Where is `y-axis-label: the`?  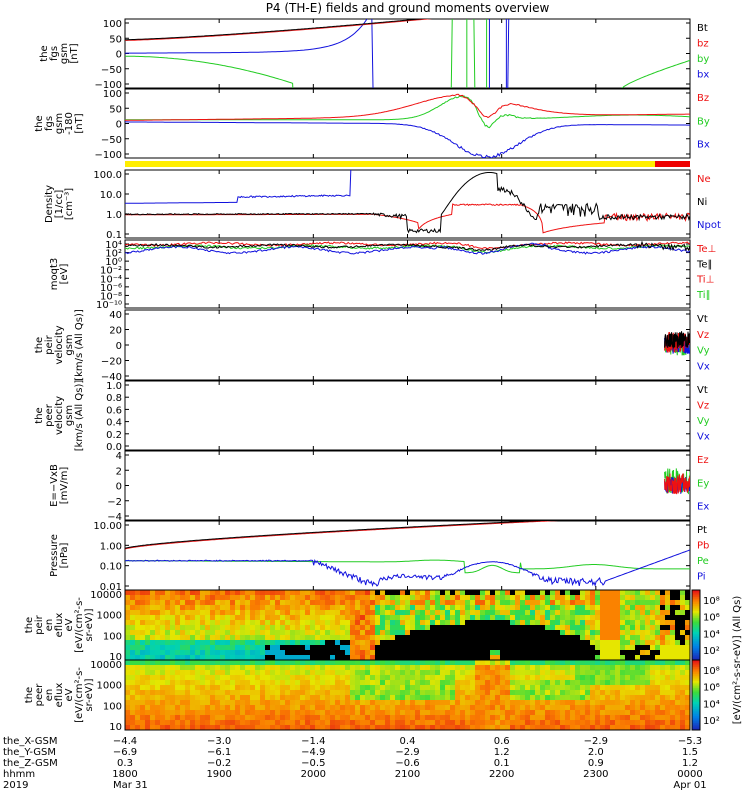 y-axis-label: the is located at coordinates (44, 53).